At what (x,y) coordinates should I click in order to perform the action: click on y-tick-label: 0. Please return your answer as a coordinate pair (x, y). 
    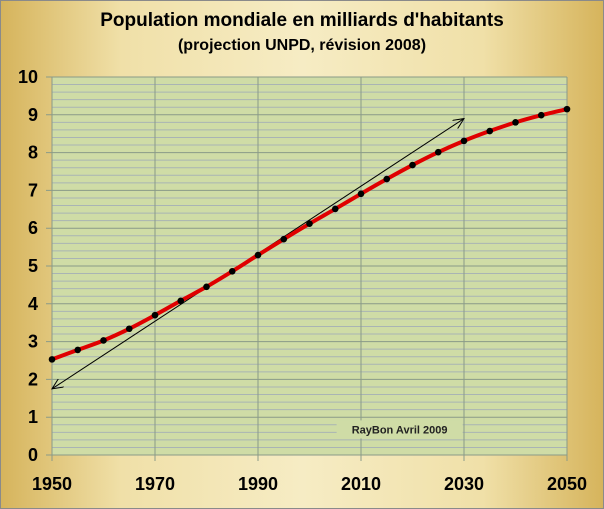
    Looking at the image, I should click on (33, 455).